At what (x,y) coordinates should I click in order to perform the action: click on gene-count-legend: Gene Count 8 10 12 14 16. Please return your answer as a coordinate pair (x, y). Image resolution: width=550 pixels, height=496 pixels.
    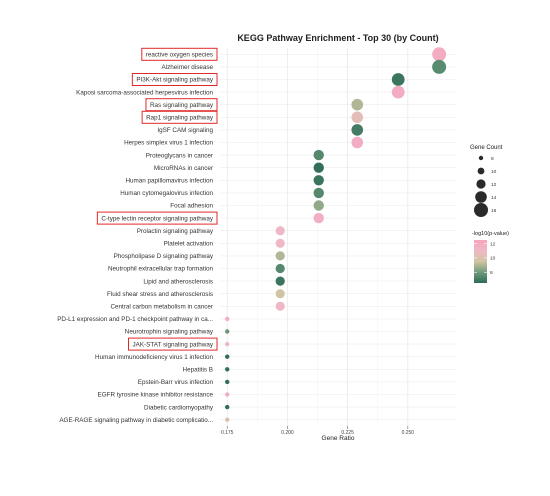
    Looking at the image, I should click on (486, 181).